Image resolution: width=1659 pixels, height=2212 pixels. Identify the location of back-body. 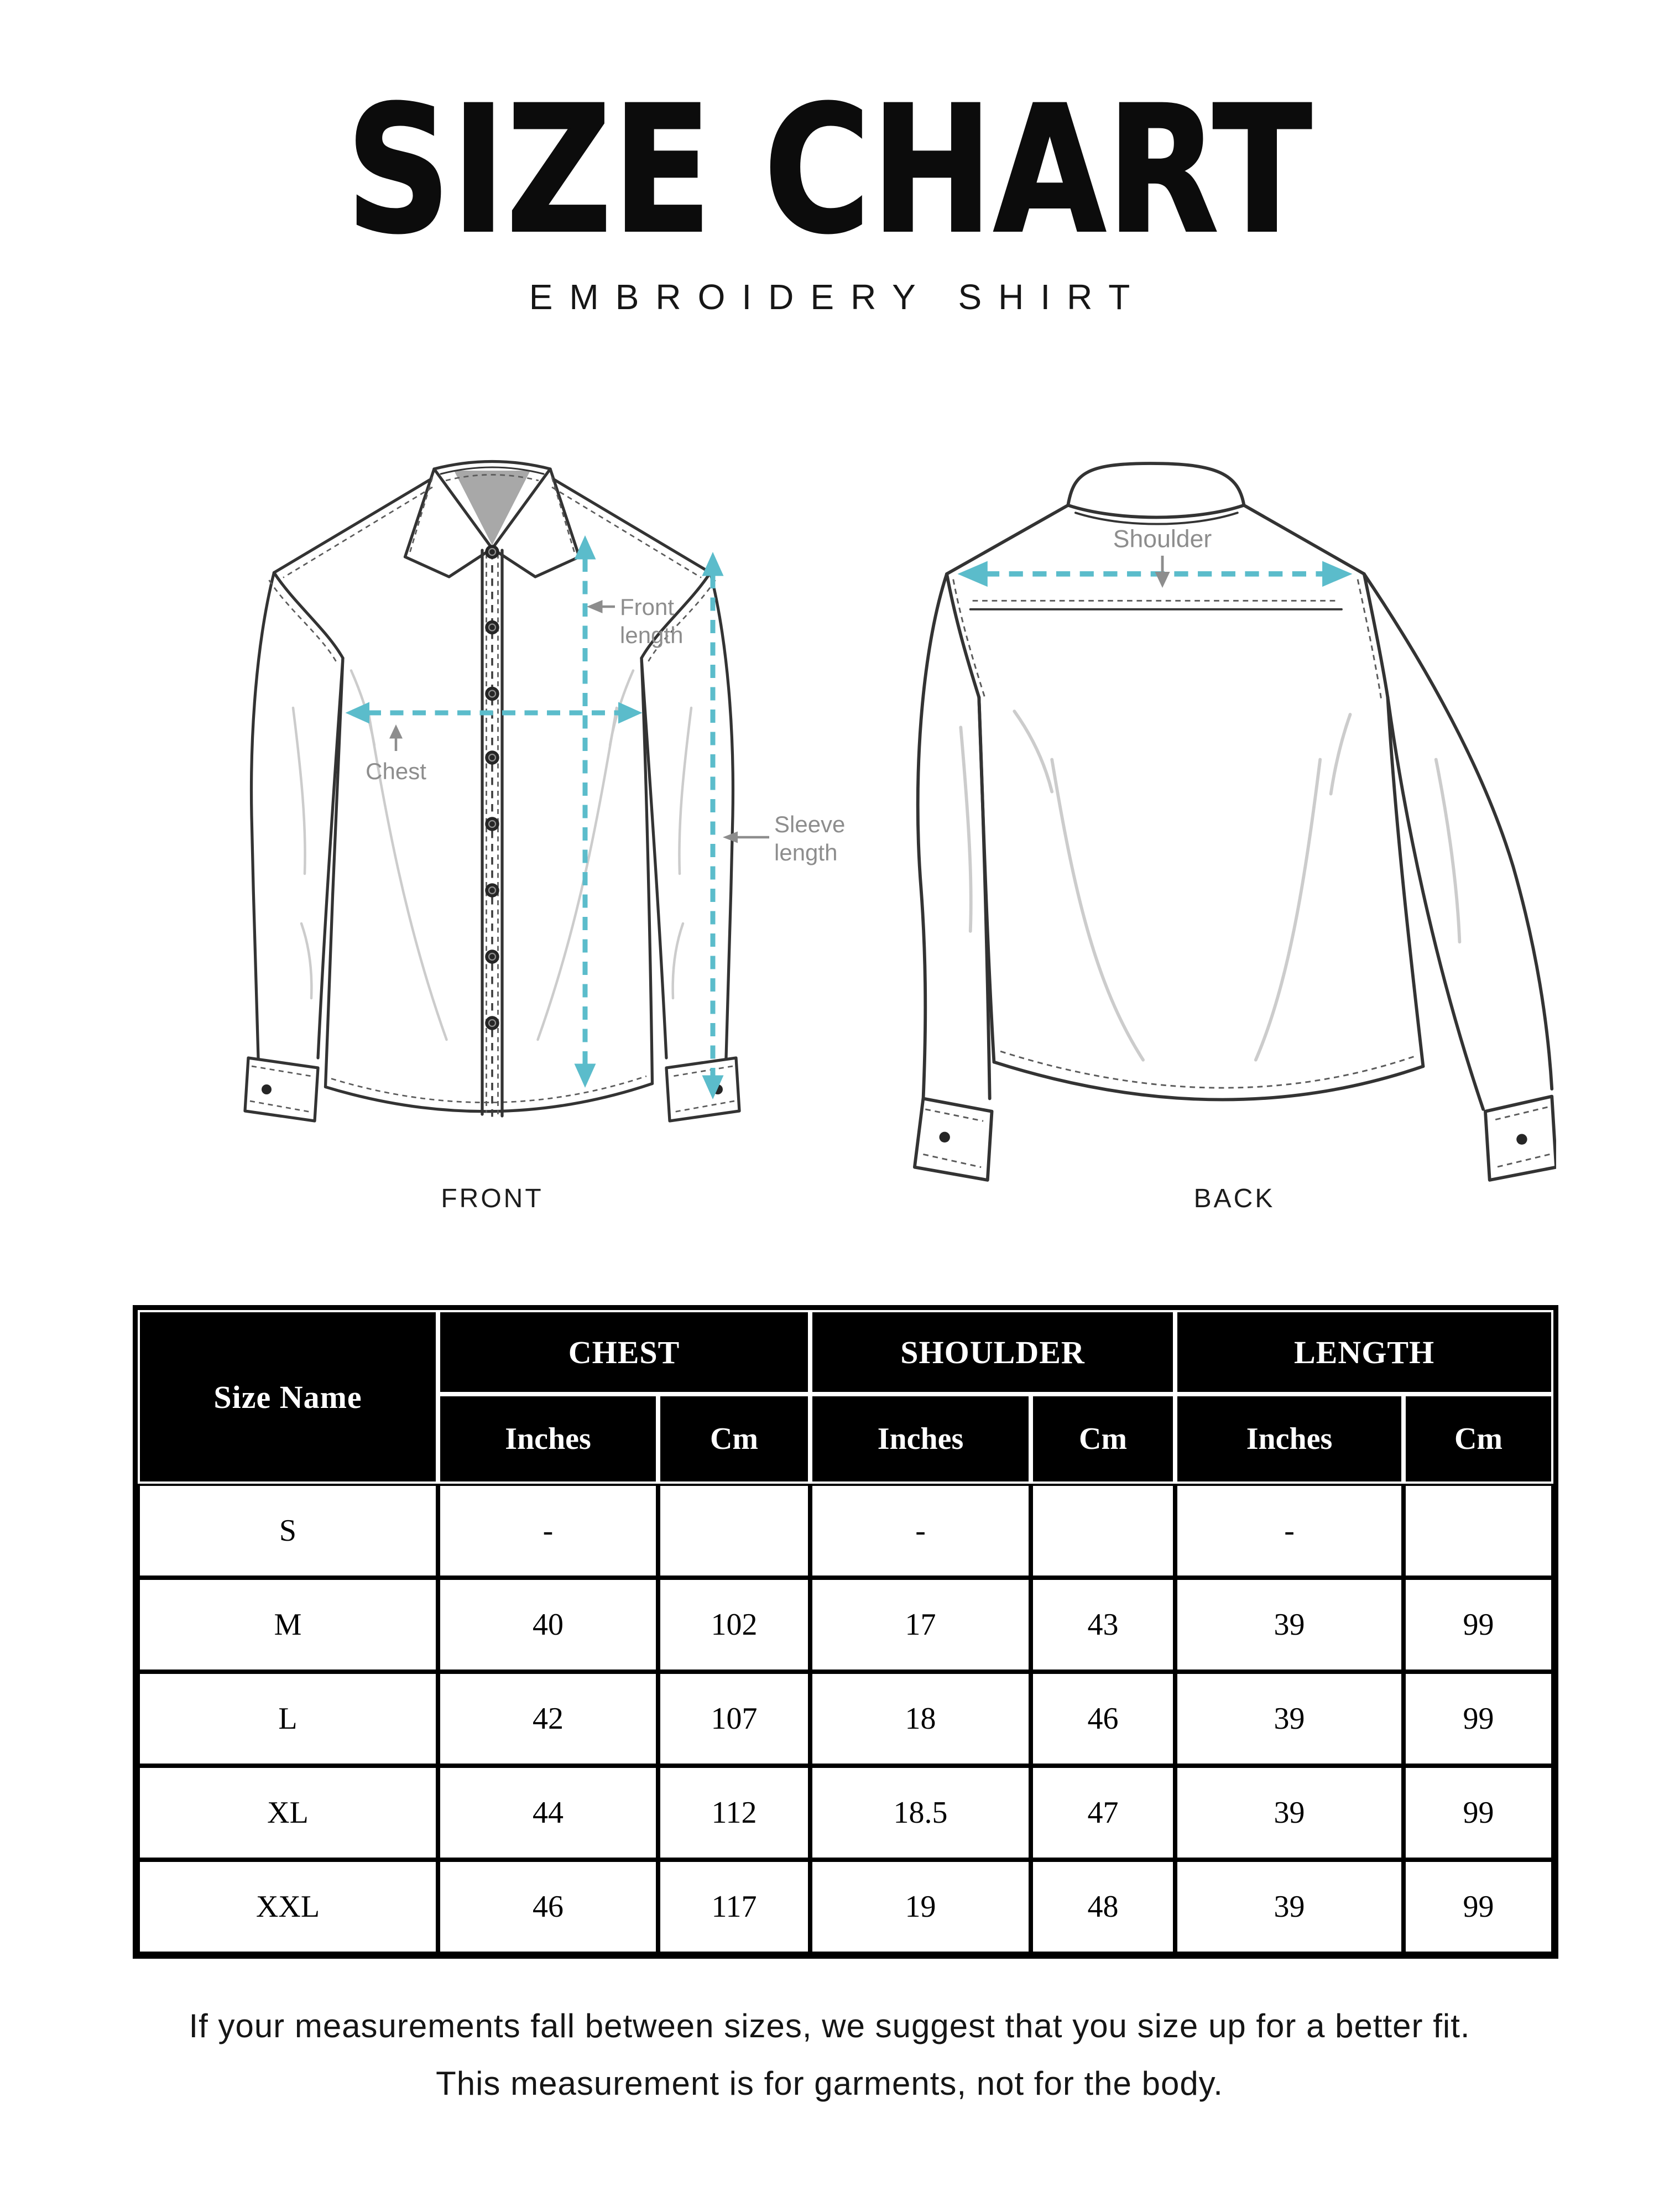
(1201, 899).